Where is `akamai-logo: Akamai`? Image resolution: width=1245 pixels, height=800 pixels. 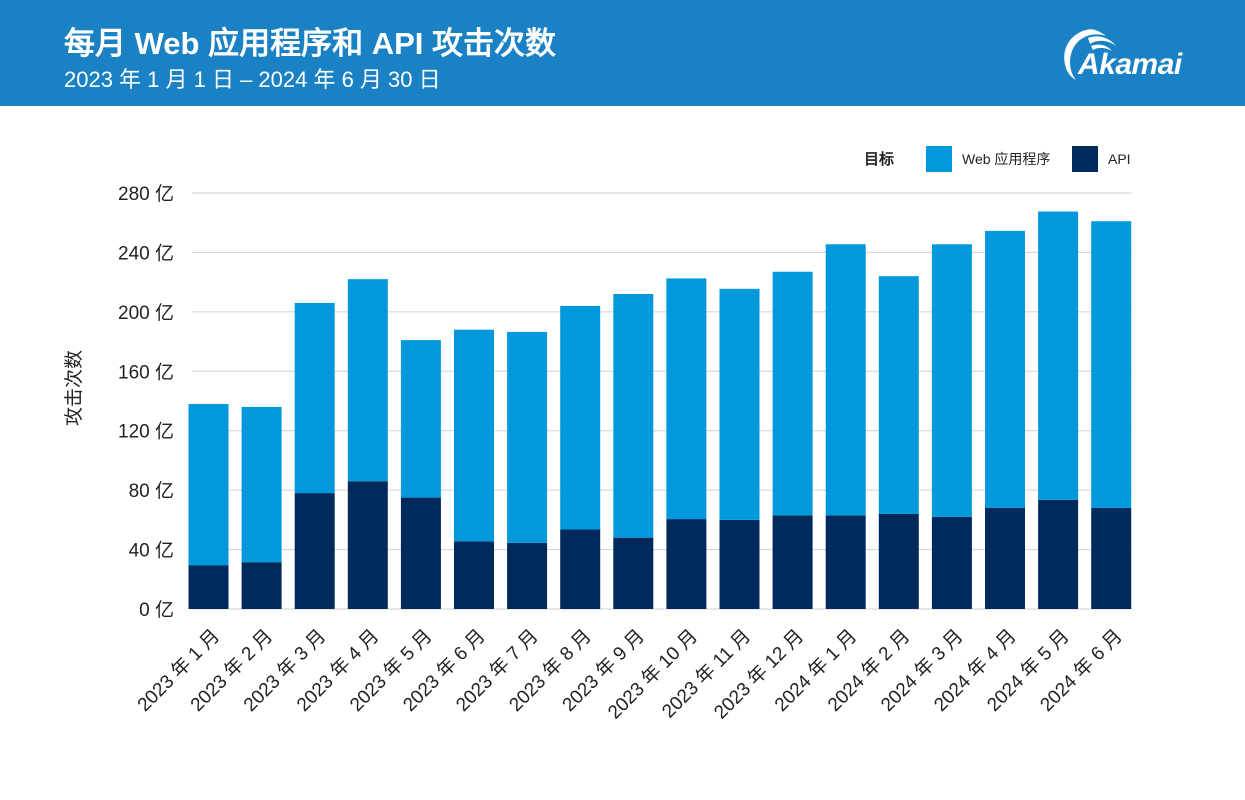 akamai-logo: Akamai is located at coordinates (1133, 54).